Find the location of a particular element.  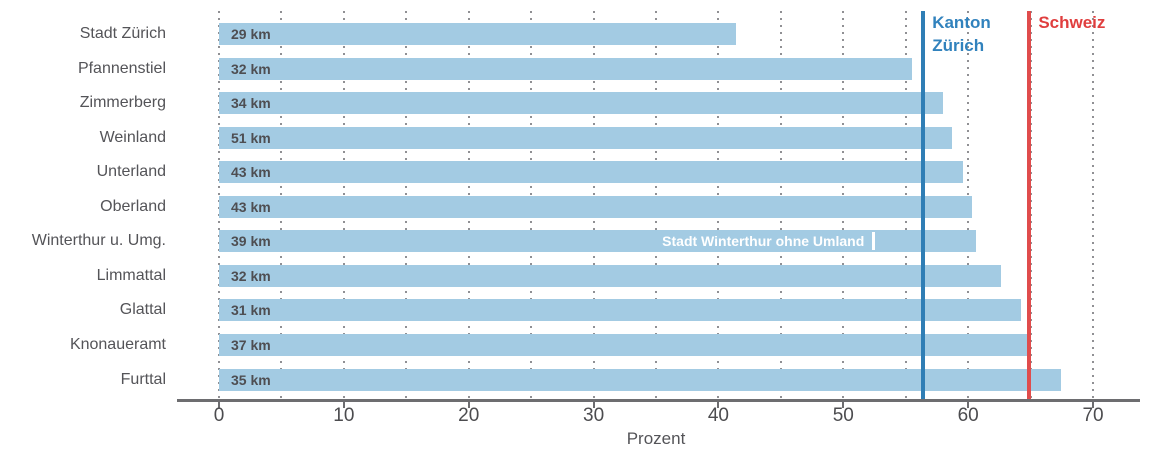

category-label: Weinland is located at coordinates (132, 137).